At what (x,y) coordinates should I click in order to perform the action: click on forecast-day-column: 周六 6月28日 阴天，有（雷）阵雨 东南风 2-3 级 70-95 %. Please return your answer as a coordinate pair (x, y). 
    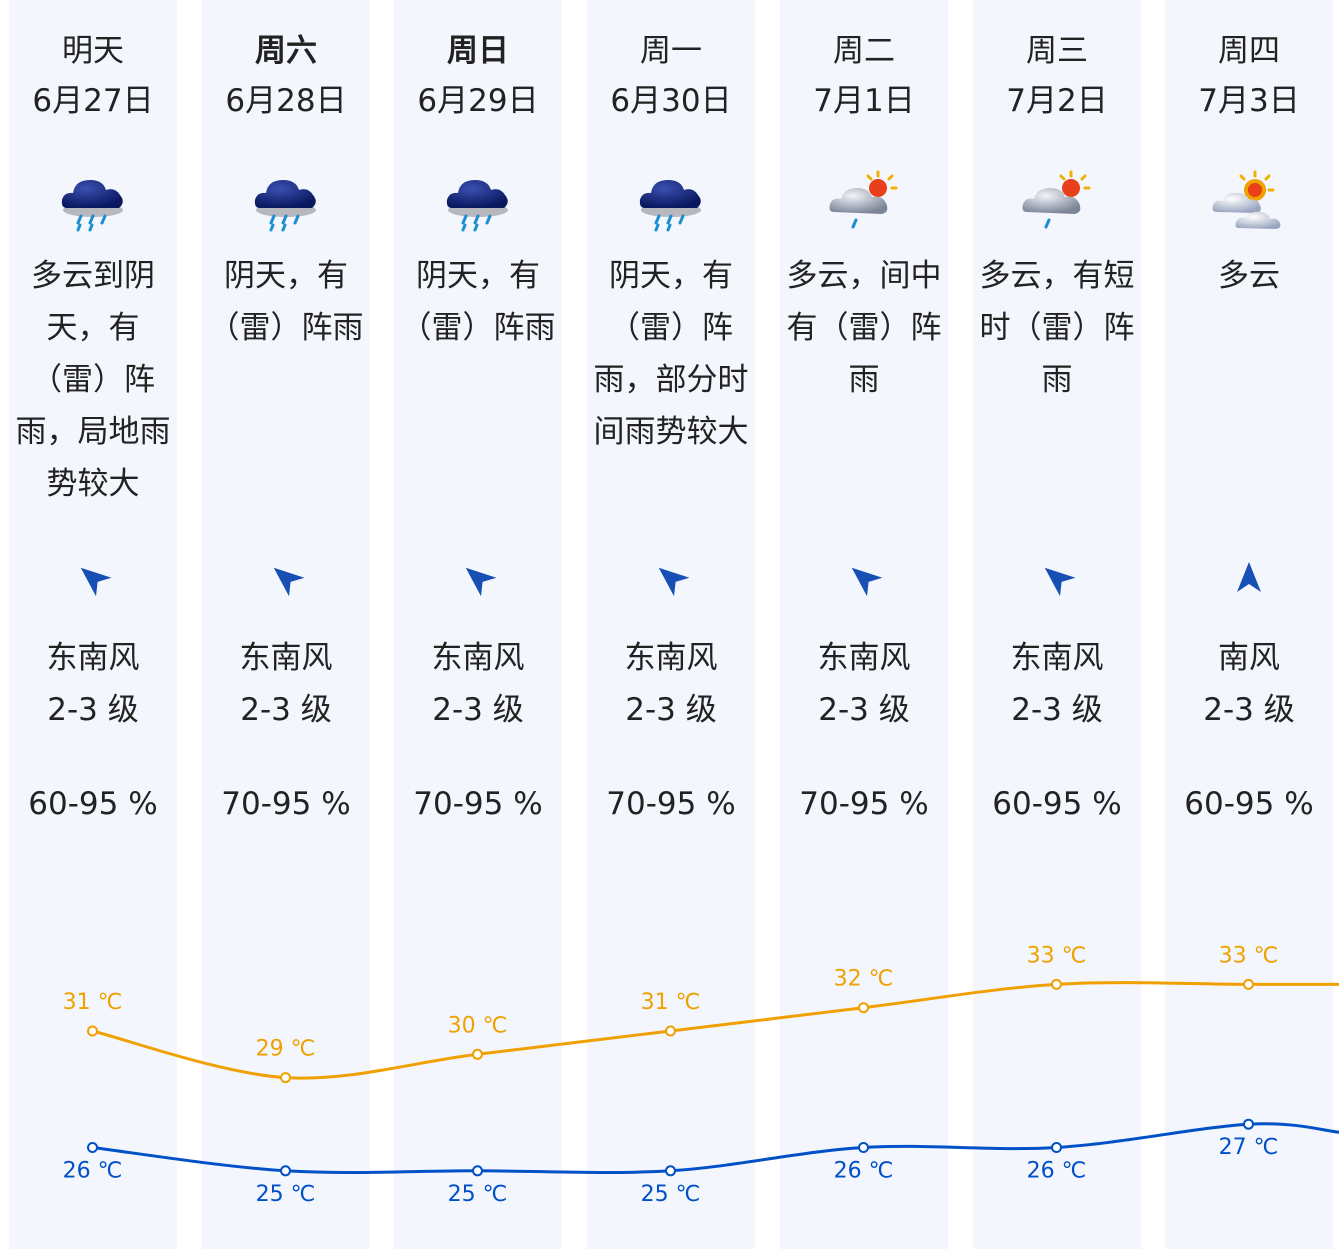
    Looking at the image, I should click on (286, 624).